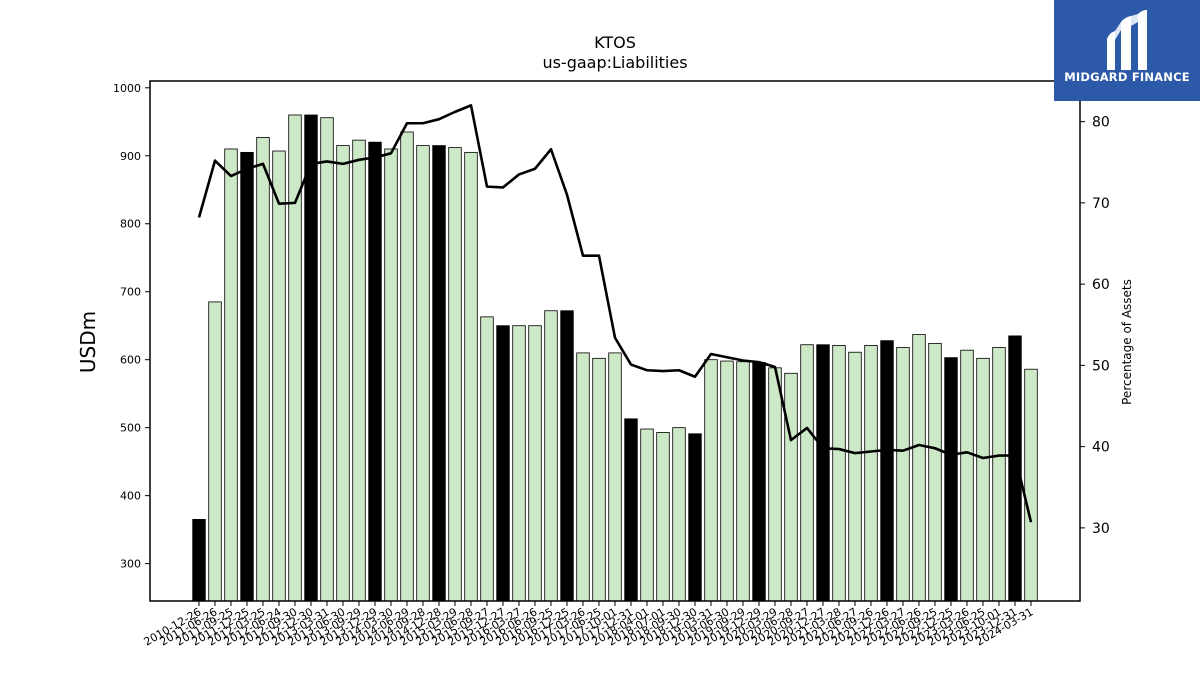 The width and height of the screenshot is (1200, 675). What do you see at coordinates (130, 224) in the screenshot?
I see `y-tick-label: 800` at bounding box center [130, 224].